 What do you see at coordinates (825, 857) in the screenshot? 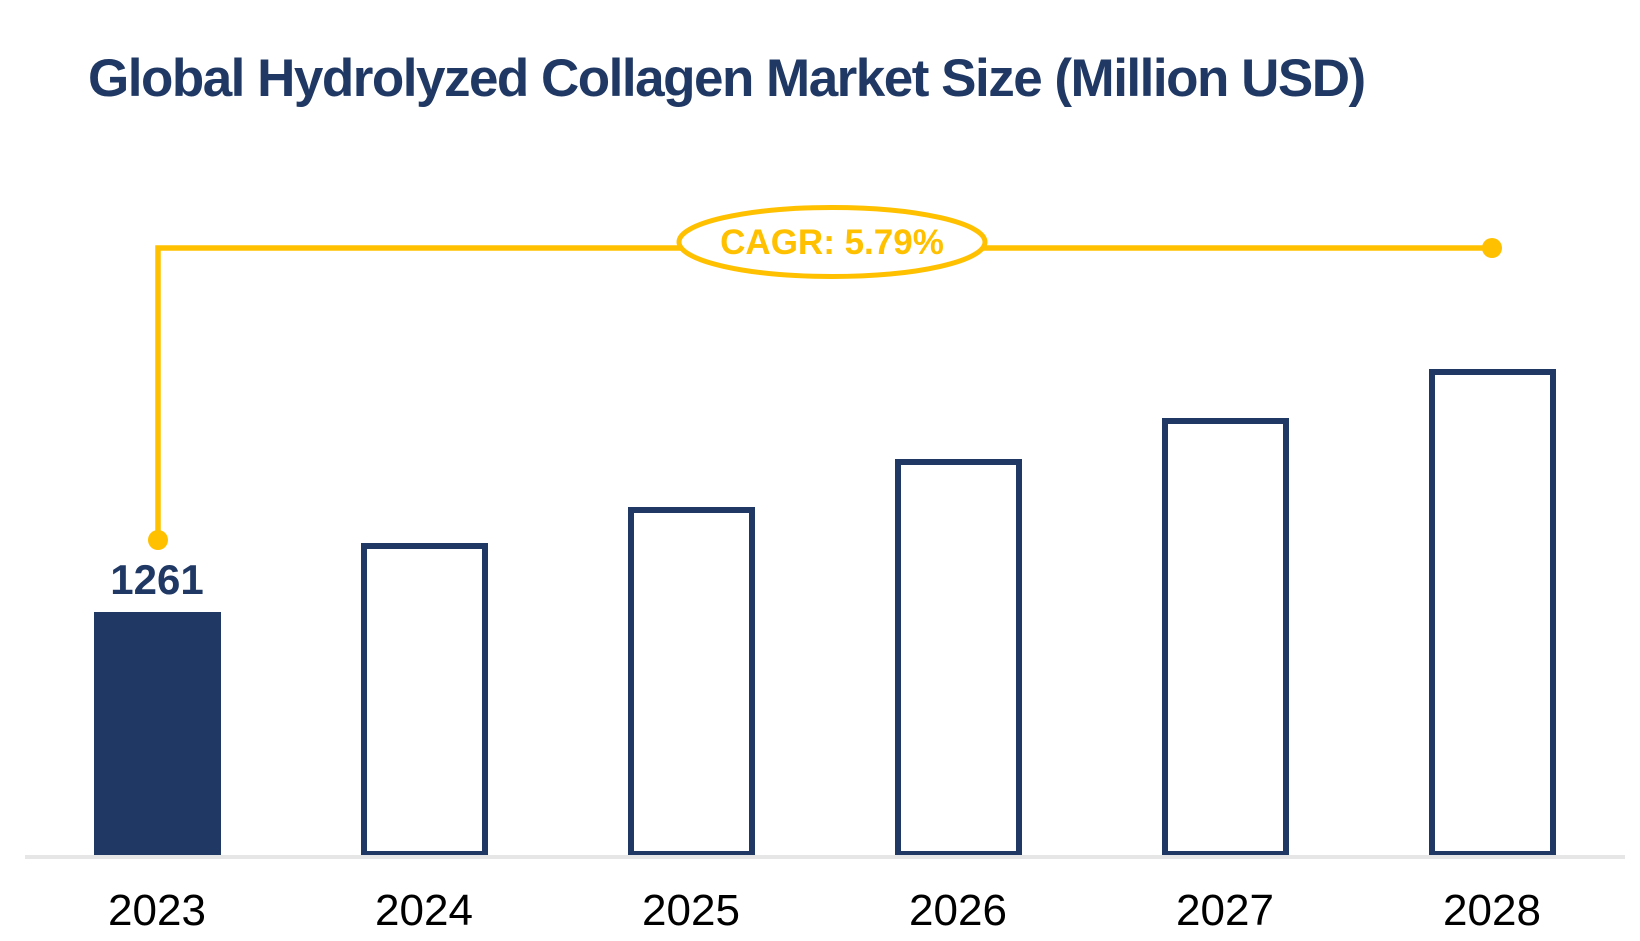
I see `x-axis-line` at bounding box center [825, 857].